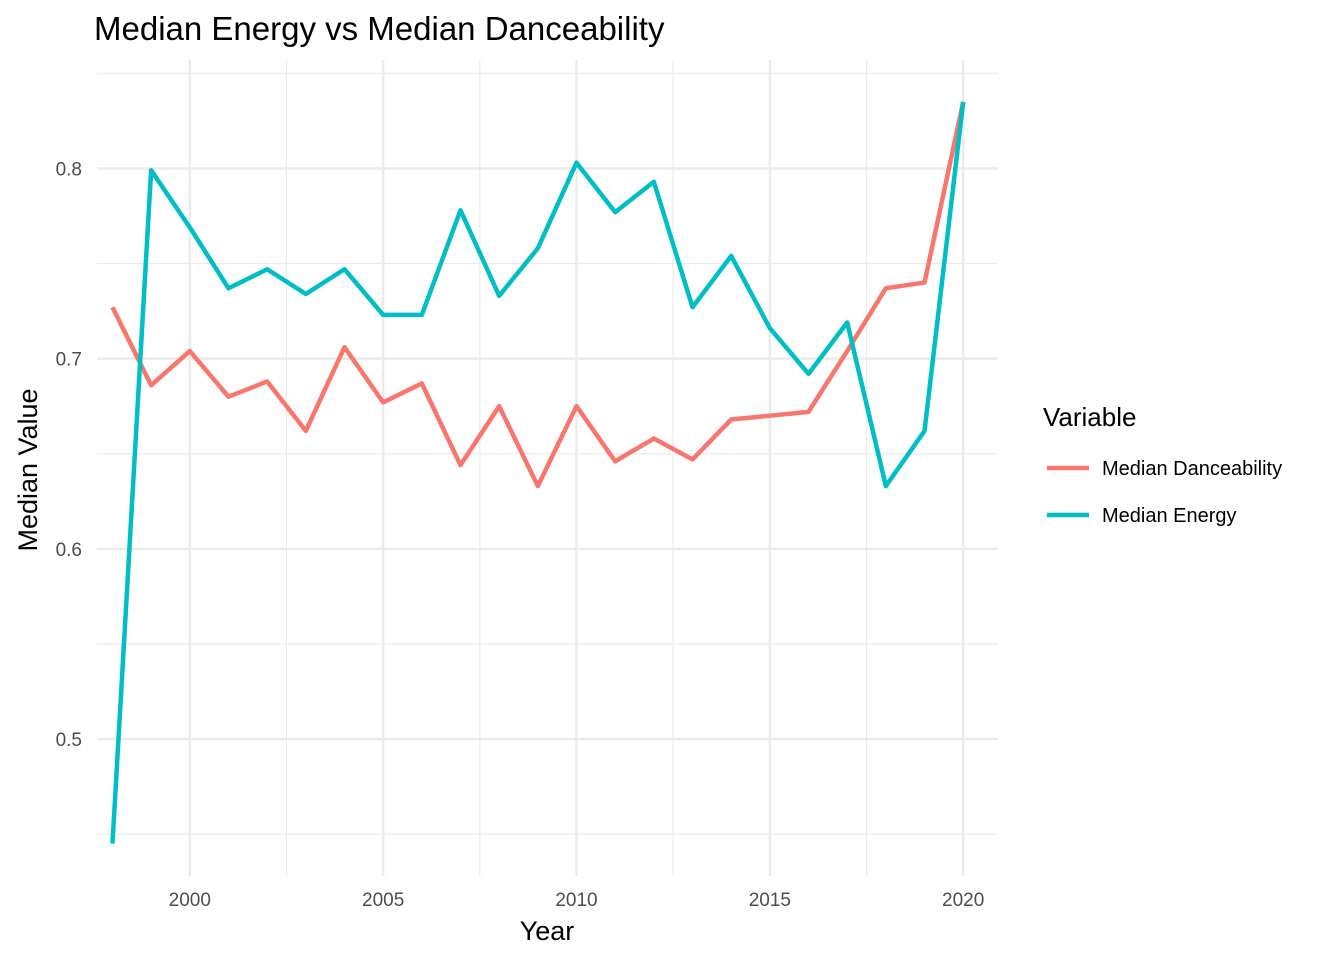 The width and height of the screenshot is (1344, 960). What do you see at coordinates (69, 169) in the screenshot?
I see `y-tick-label: 0.8` at bounding box center [69, 169].